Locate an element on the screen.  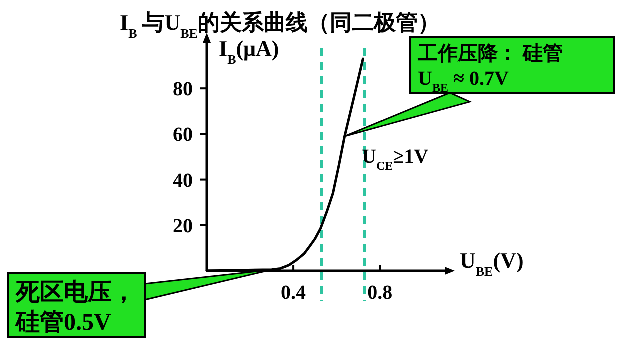
y-tick-label: 20 is located at coordinates (183, 226).